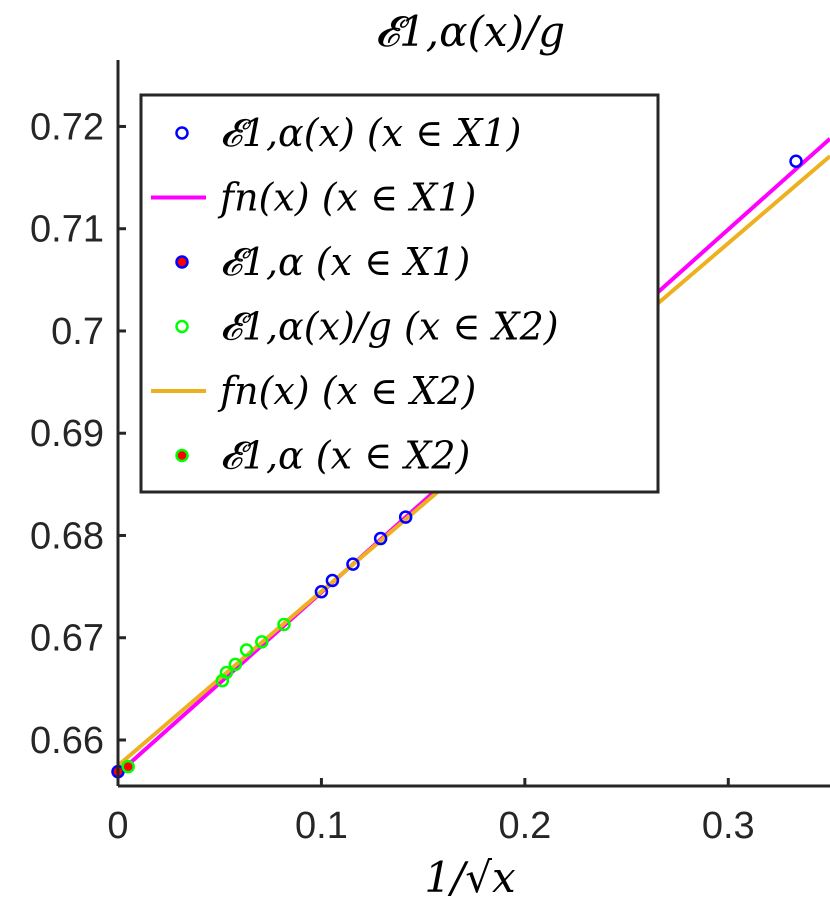 This screenshot has height=924, width=830. I want to click on y-tick-label: 0.67, so click(67, 639).